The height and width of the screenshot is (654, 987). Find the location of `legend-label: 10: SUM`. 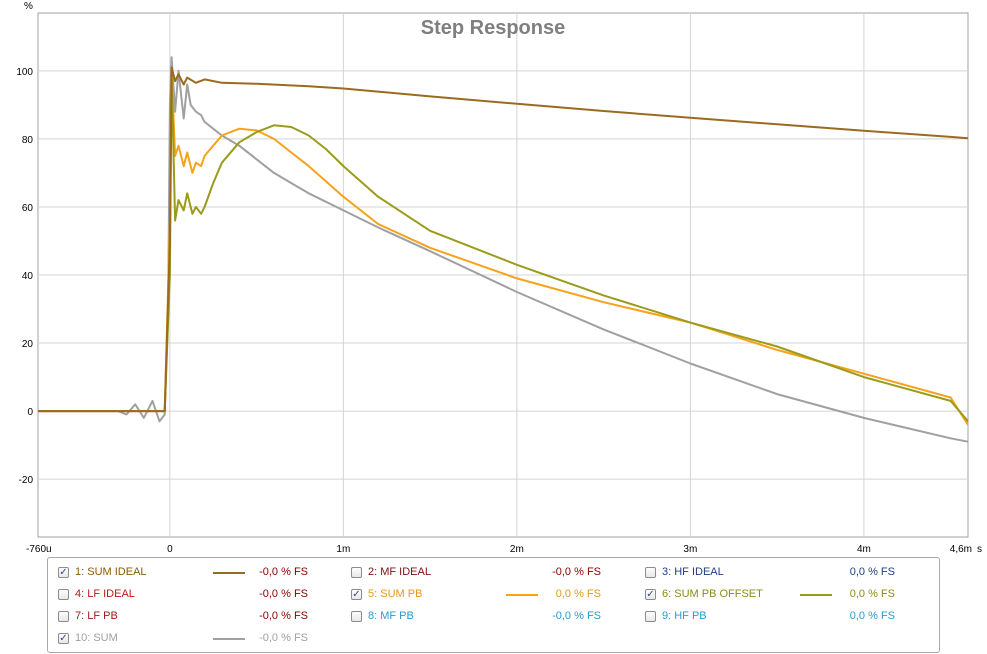

legend-label: 10: SUM is located at coordinates (96, 638).